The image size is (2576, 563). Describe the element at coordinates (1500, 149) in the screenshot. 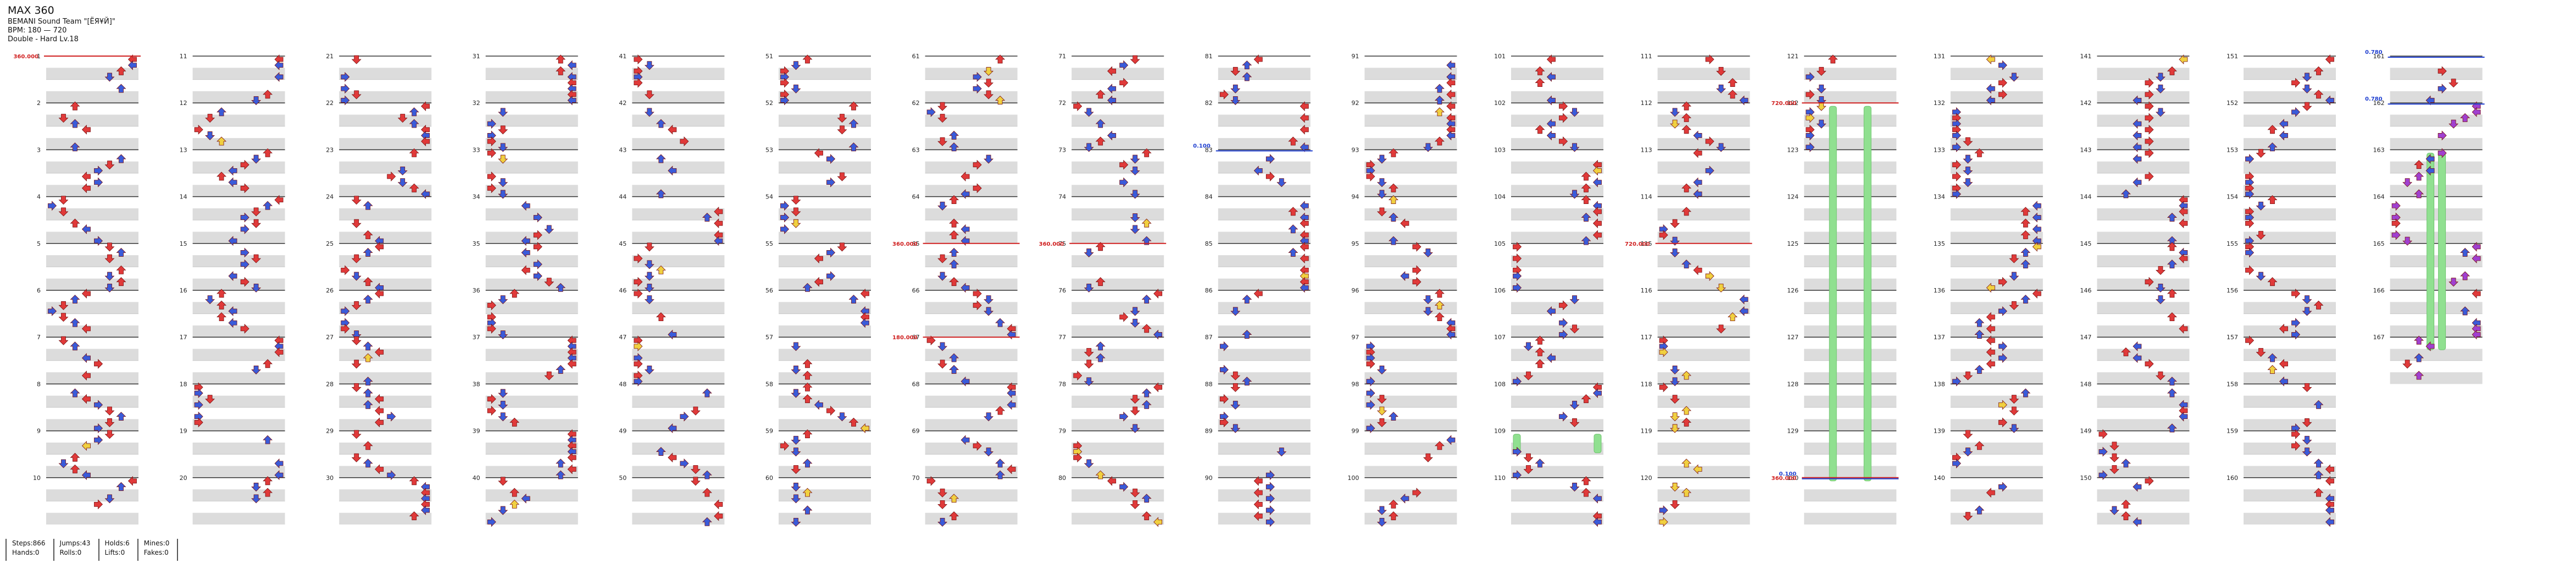

I see `measure-number: 103` at that location.